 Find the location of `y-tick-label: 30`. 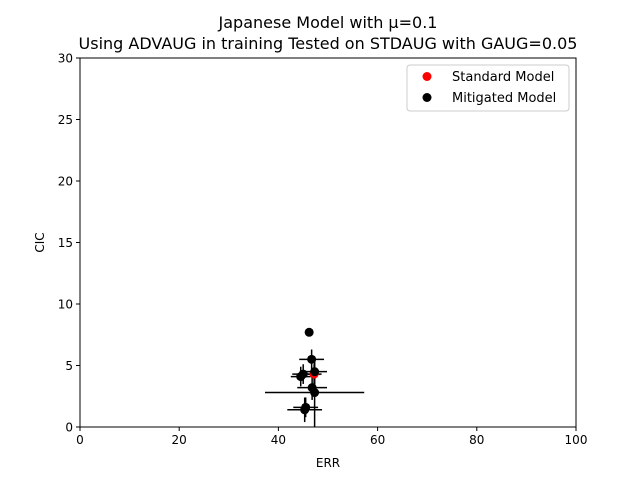

y-tick-label: 30 is located at coordinates (65, 59).